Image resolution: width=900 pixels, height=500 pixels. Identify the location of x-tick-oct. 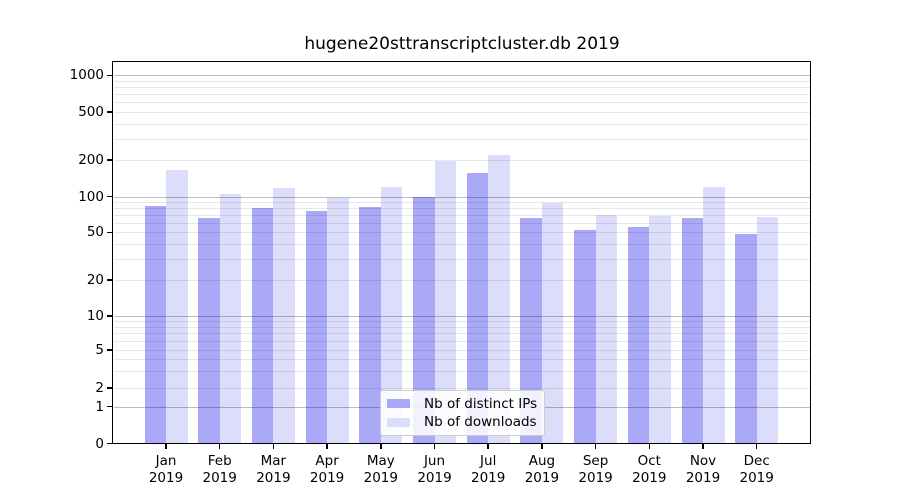
(649, 446).